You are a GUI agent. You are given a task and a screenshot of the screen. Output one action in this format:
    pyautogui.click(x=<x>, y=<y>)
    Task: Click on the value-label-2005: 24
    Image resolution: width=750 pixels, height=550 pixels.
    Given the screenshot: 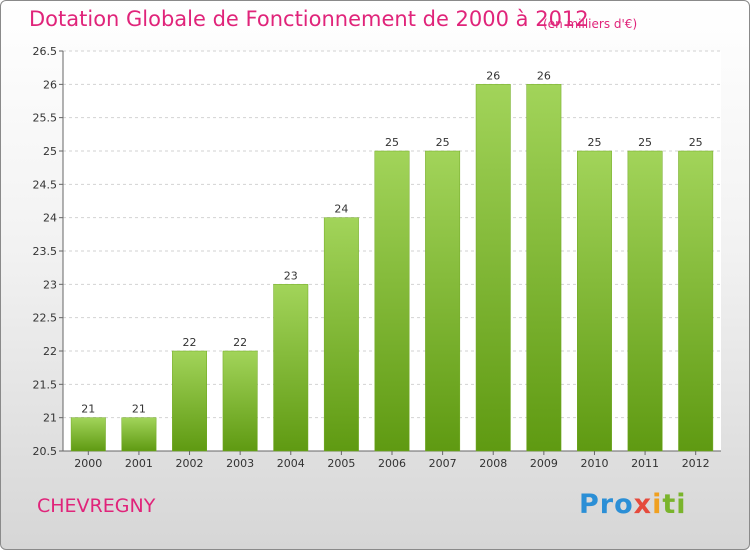 What is the action you would take?
    pyautogui.click(x=341, y=209)
    